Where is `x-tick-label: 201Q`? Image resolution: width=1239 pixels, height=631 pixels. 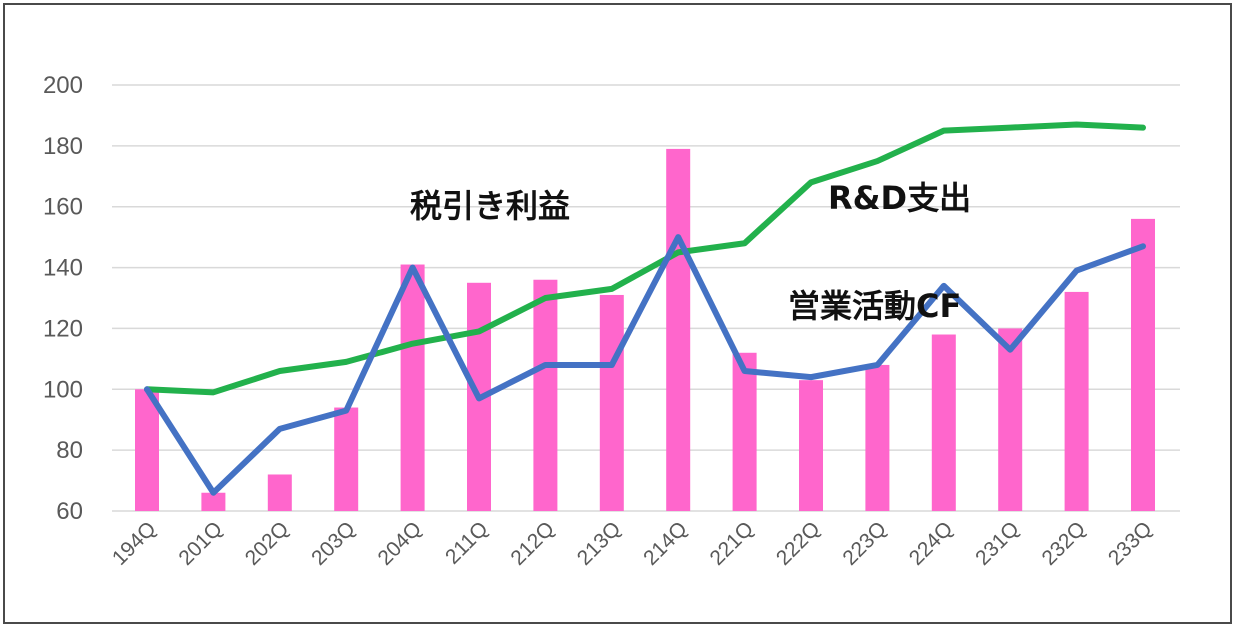
x-tick-label: 201Q is located at coordinates (200, 543).